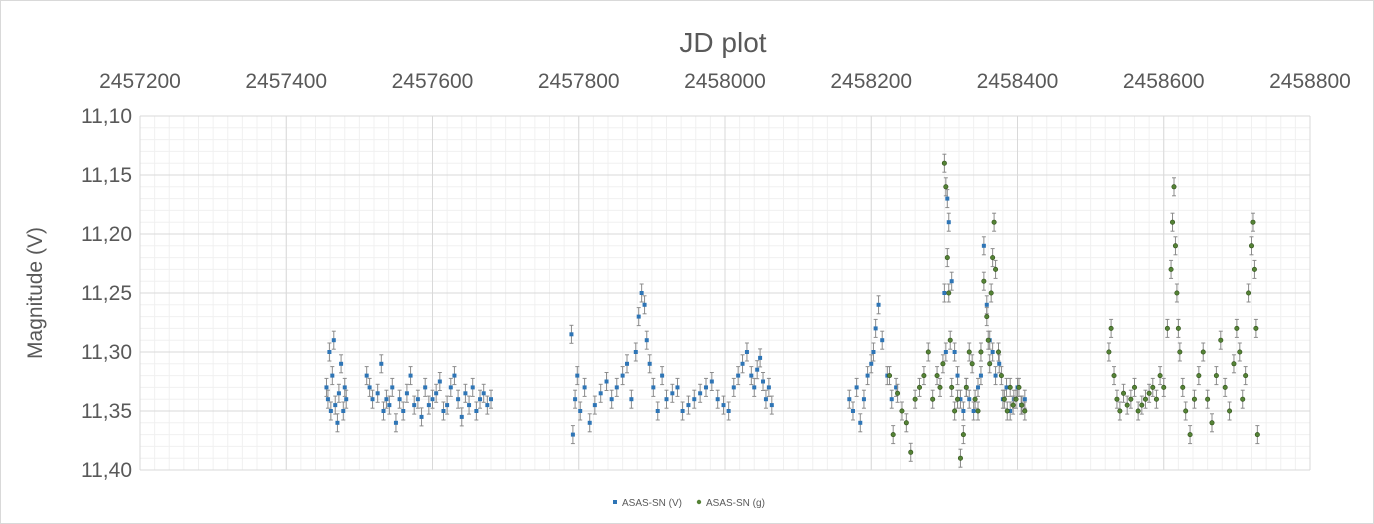 Image resolution: width=1374 pixels, height=524 pixels. I want to click on chart-title: JD plot, so click(722, 42).